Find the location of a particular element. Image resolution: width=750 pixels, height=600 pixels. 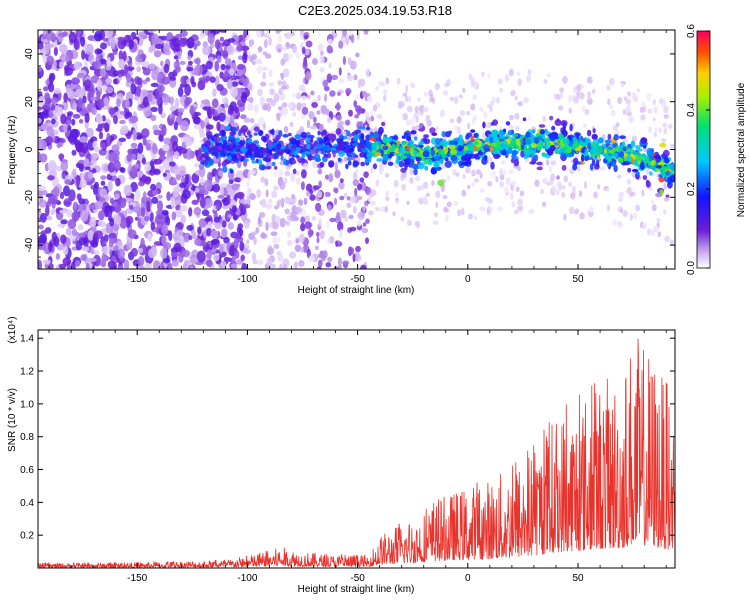

y-tick-label: 0.8 is located at coordinates (27, 437).